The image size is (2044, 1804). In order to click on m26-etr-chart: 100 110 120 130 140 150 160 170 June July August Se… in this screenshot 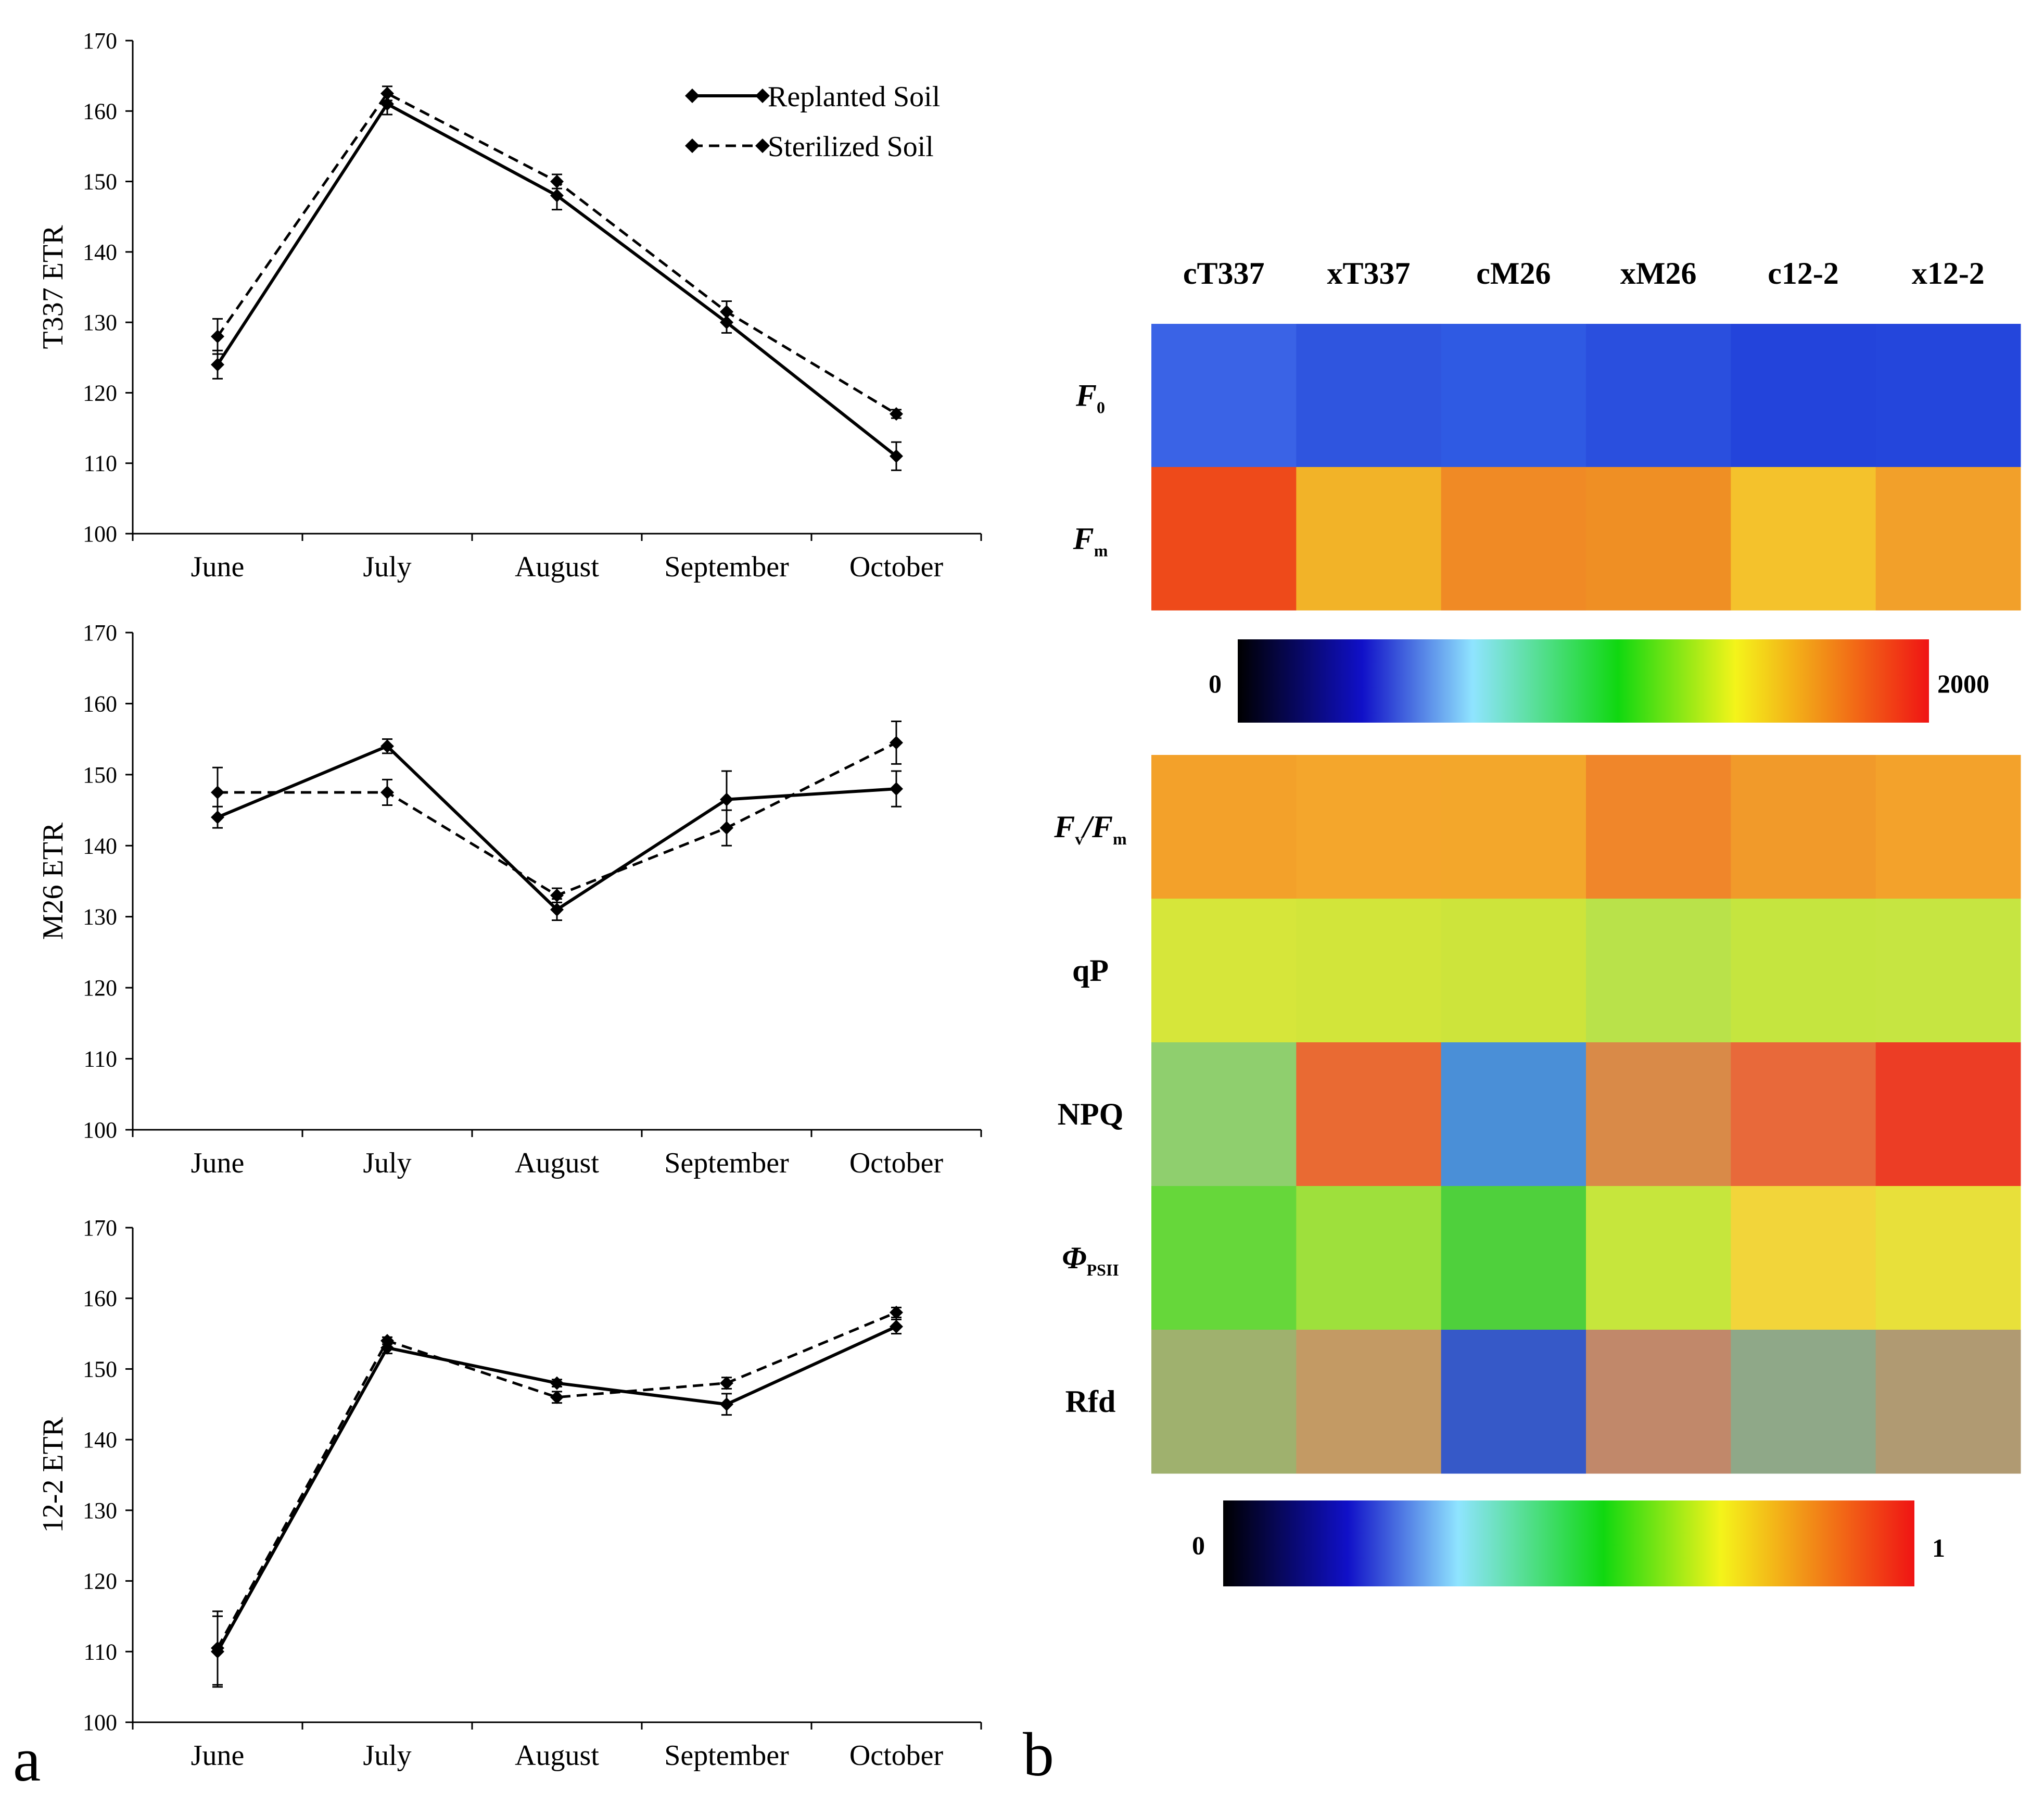, I will do `click(509, 899)`.